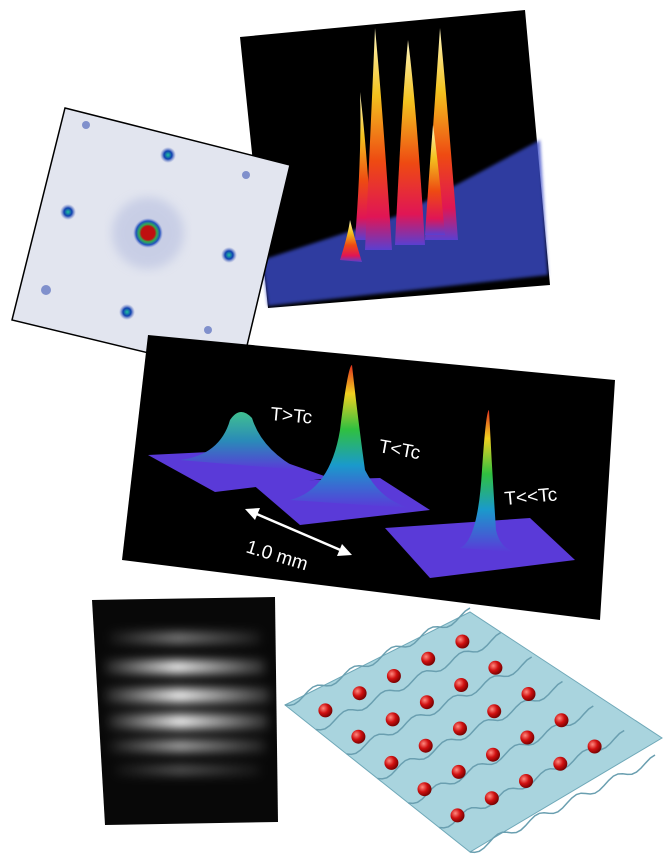  I want to click on scale-arrow, so click(298, 532).